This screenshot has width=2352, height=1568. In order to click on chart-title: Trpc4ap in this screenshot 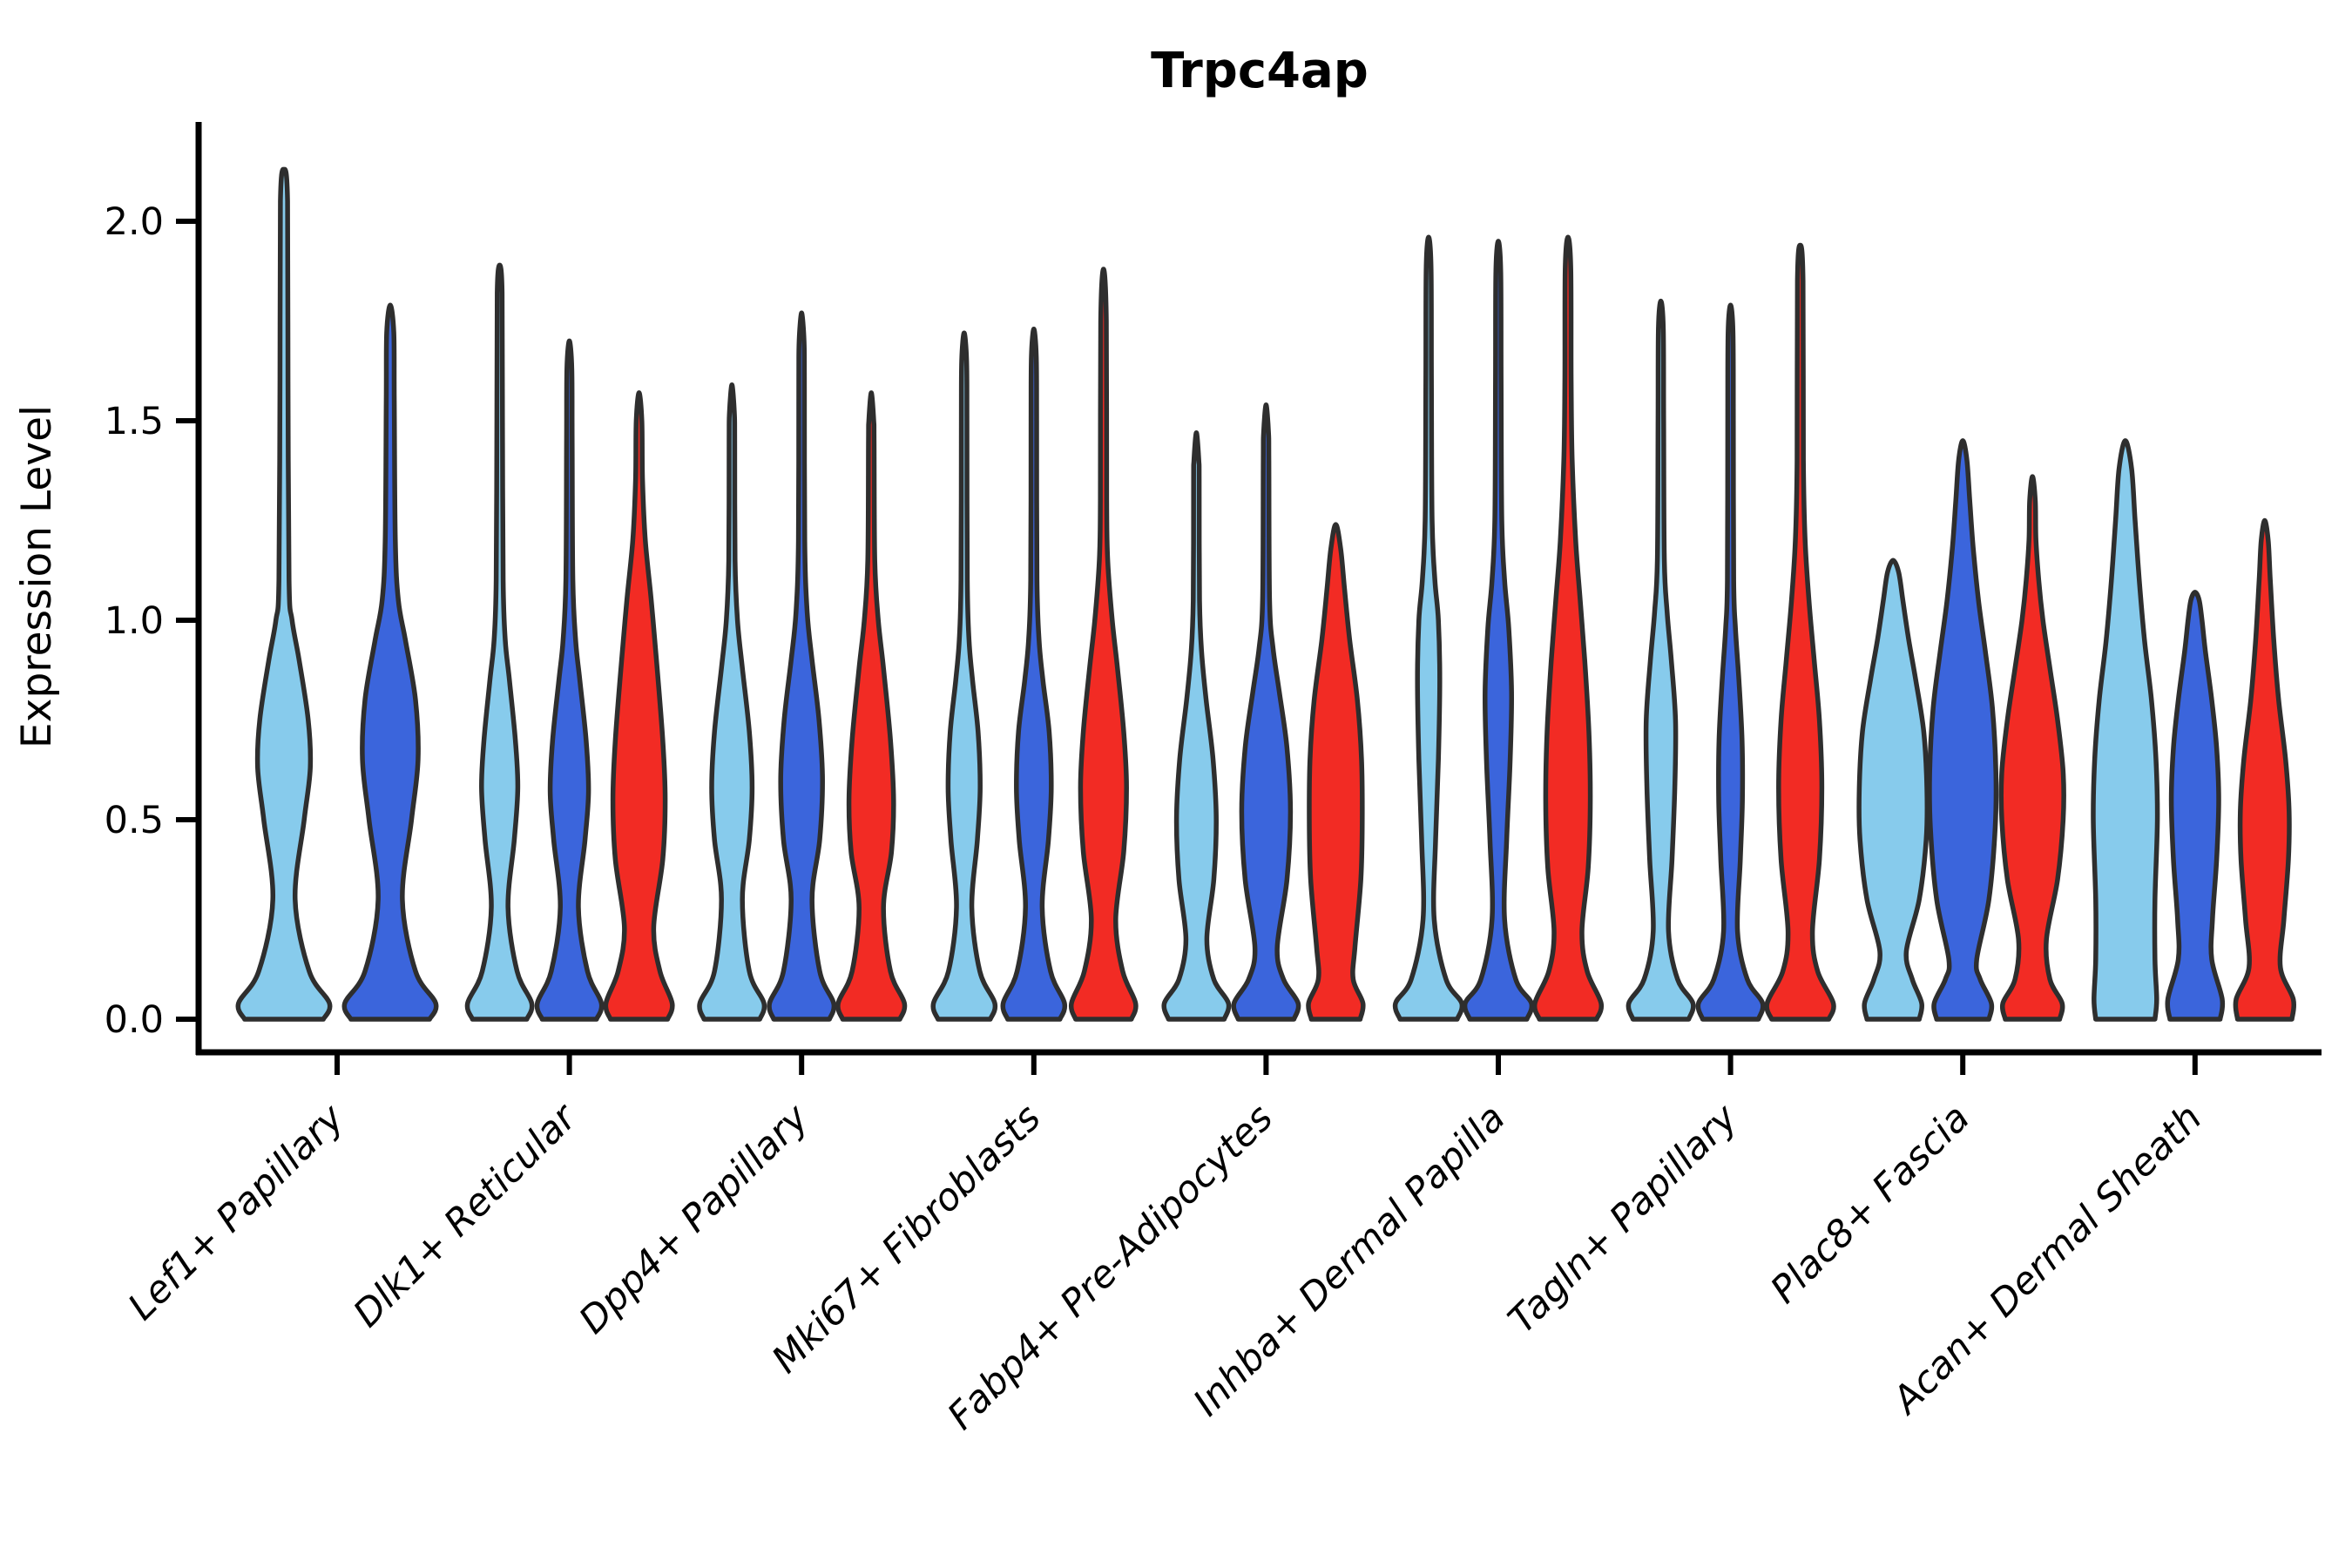, I will do `click(1260, 71)`.